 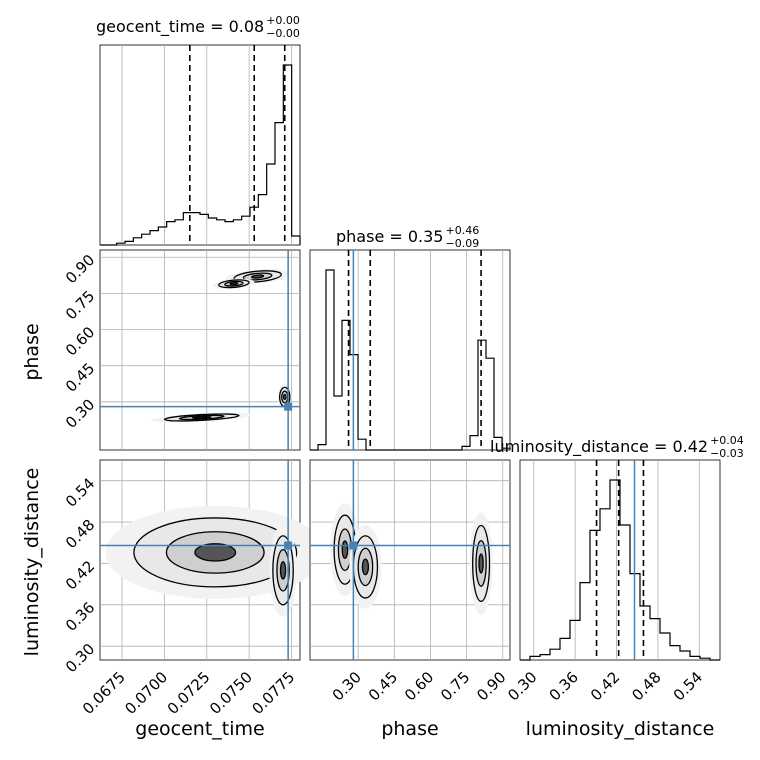 I want to click on xlabel-phase: phase, so click(x=409, y=729).